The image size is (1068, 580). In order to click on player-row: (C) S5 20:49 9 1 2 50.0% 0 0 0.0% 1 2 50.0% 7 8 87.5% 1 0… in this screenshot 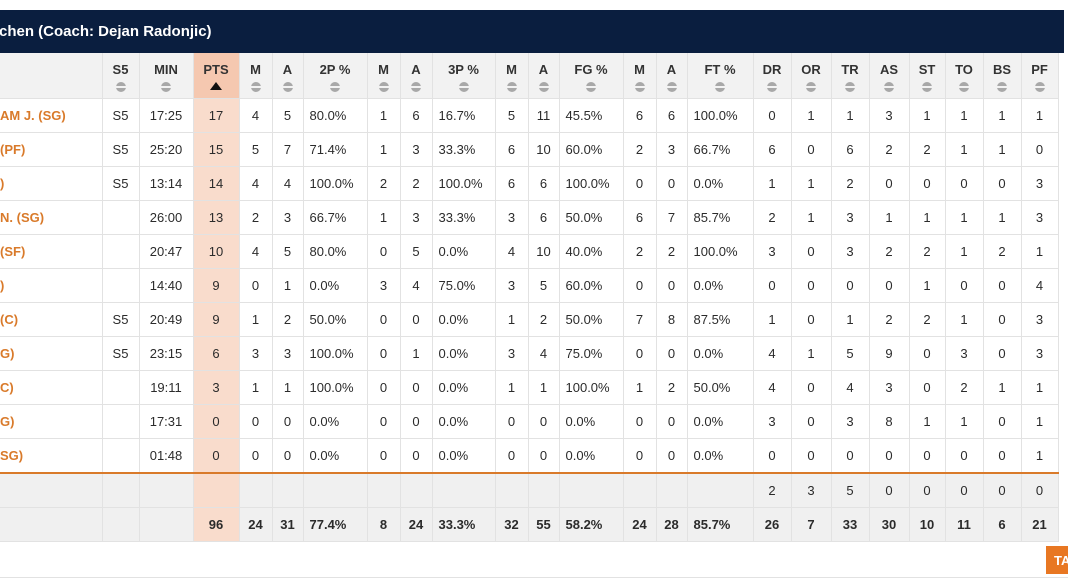, I will do `click(529, 319)`.